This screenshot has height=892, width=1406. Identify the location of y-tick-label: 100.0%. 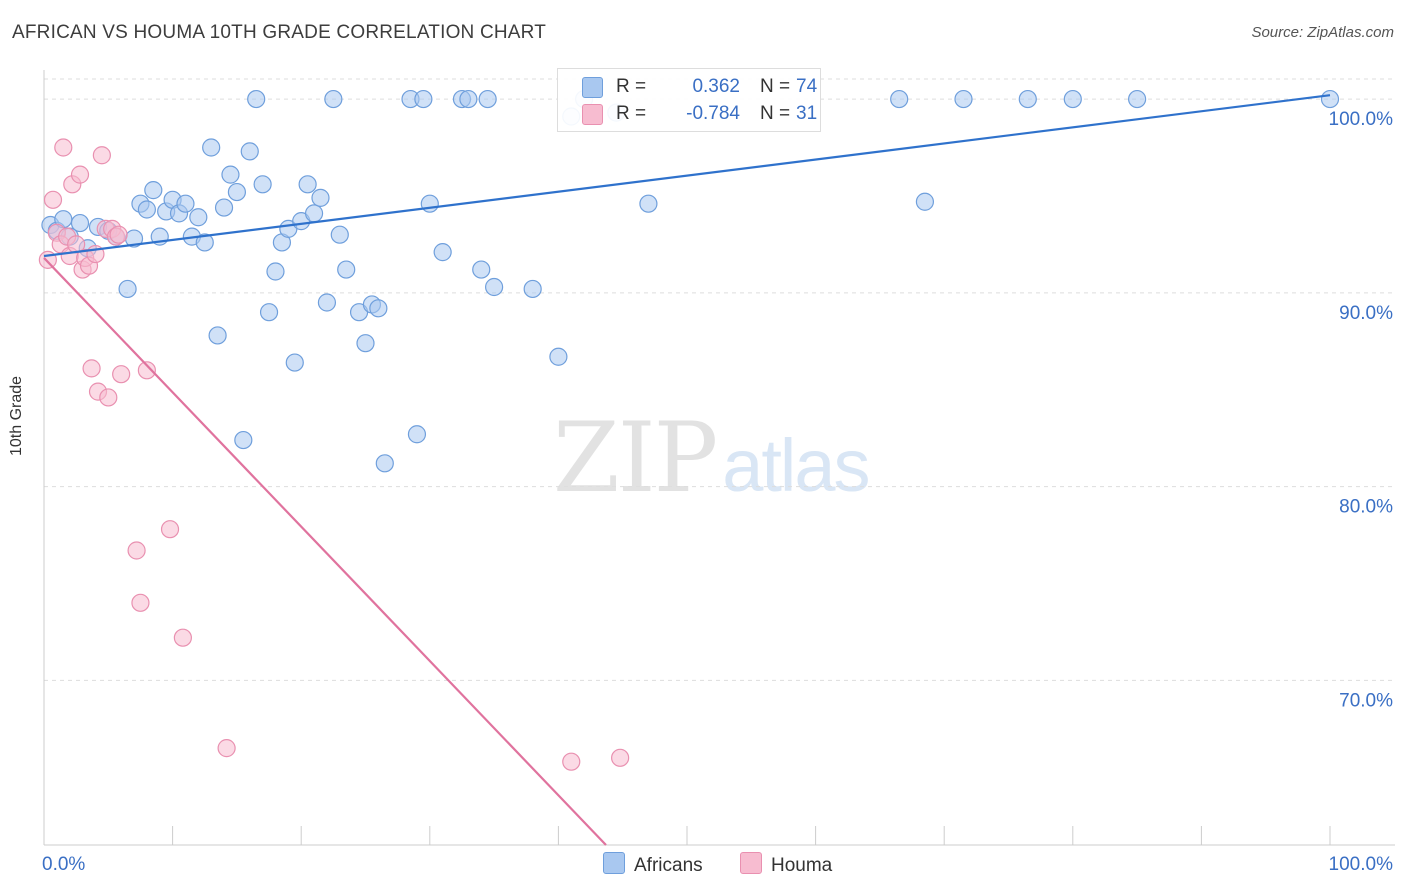
(1361, 119).